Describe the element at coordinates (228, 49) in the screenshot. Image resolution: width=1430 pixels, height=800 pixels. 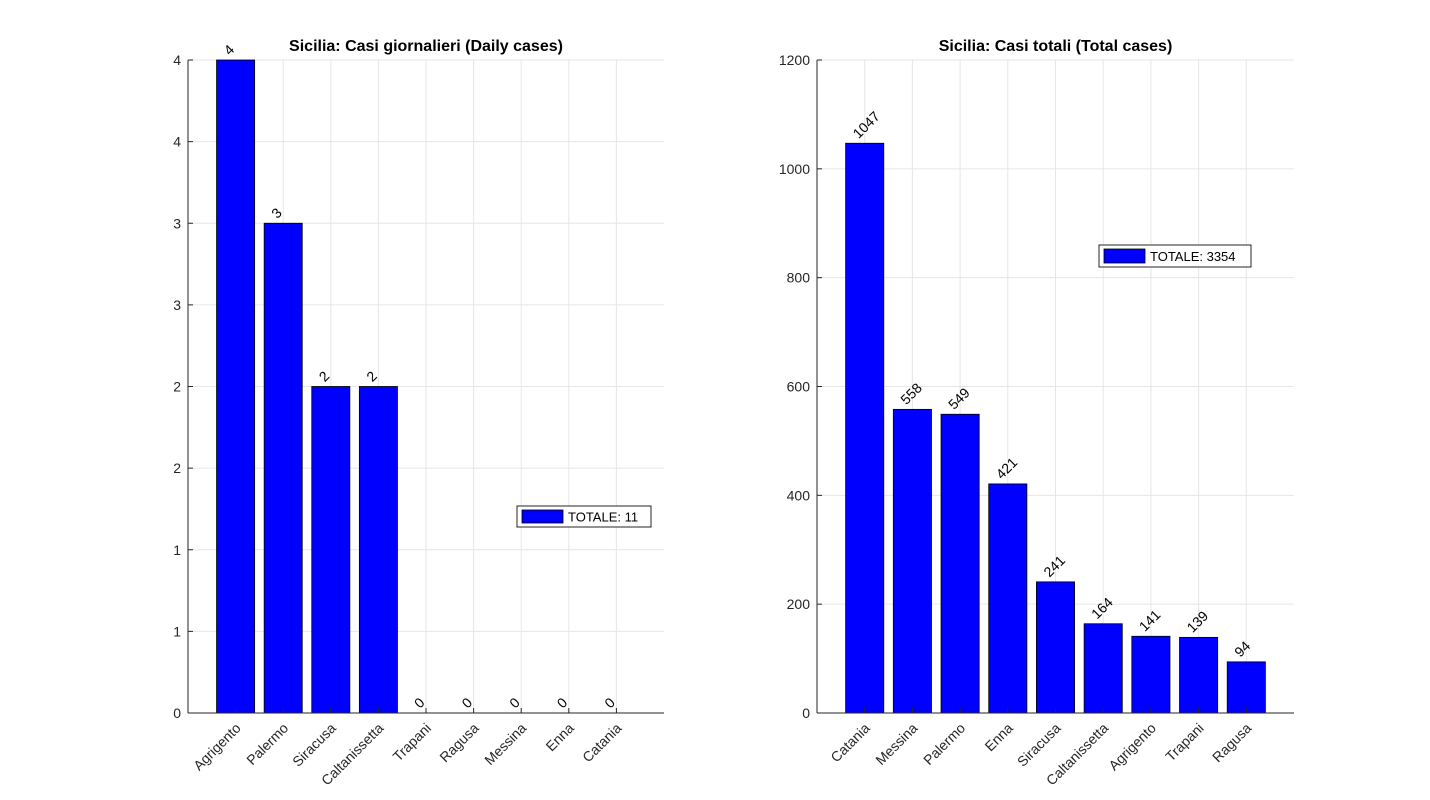
I see `daily-data-label: 4` at that location.